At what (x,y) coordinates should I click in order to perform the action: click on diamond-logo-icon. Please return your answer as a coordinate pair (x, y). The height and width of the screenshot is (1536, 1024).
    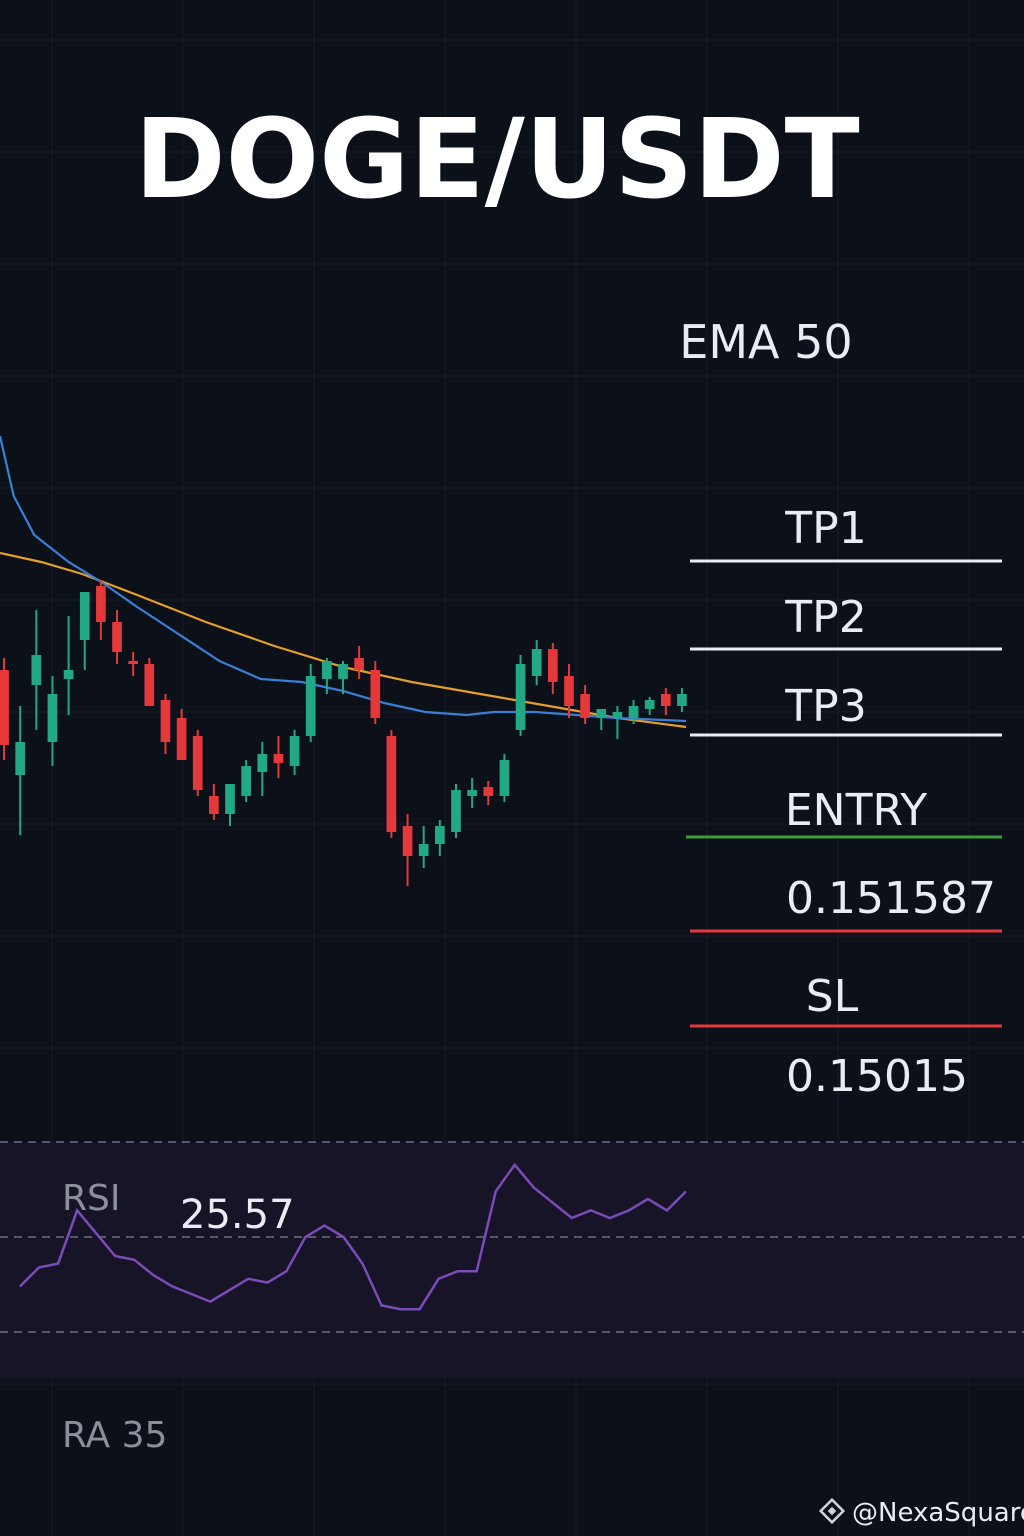
    Looking at the image, I should click on (832, 1511).